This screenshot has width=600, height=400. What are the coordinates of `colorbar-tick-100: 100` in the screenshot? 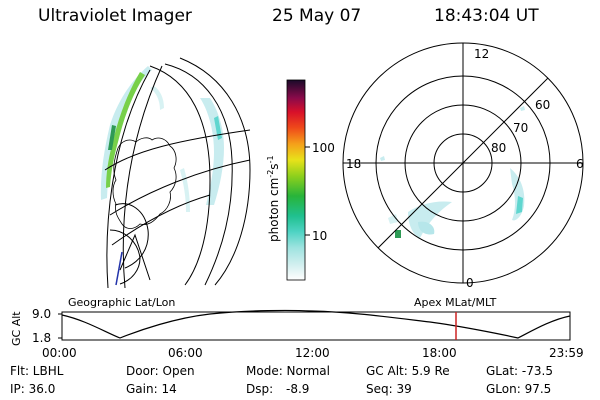 It's located at (323, 148).